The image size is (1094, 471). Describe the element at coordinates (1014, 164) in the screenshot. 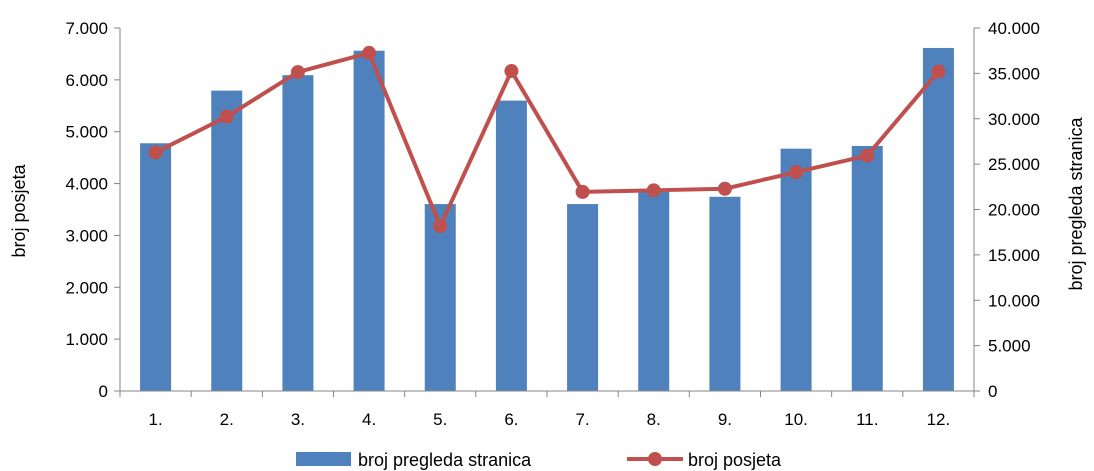

I see `y-right-tick-label: 25.000` at that location.